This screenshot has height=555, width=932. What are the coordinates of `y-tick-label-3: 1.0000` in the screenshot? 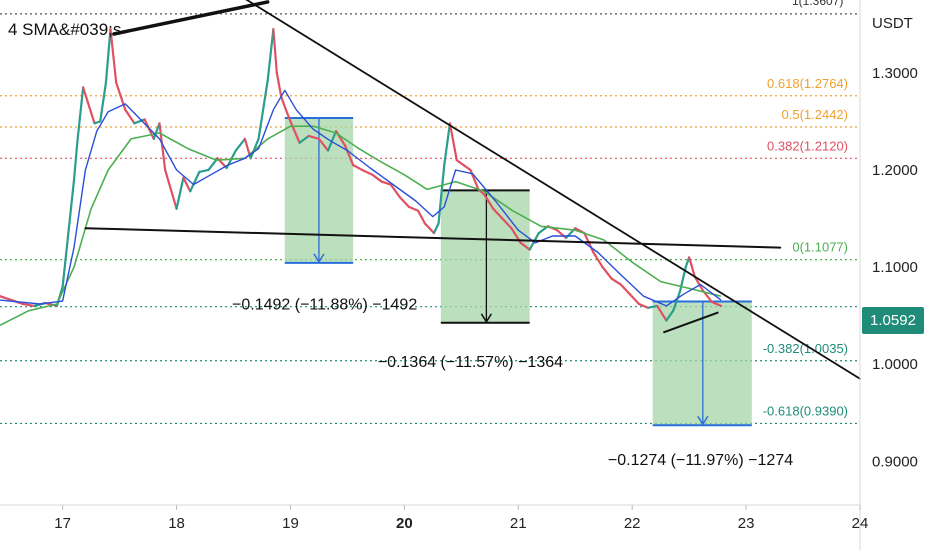 It's located at (895, 364).